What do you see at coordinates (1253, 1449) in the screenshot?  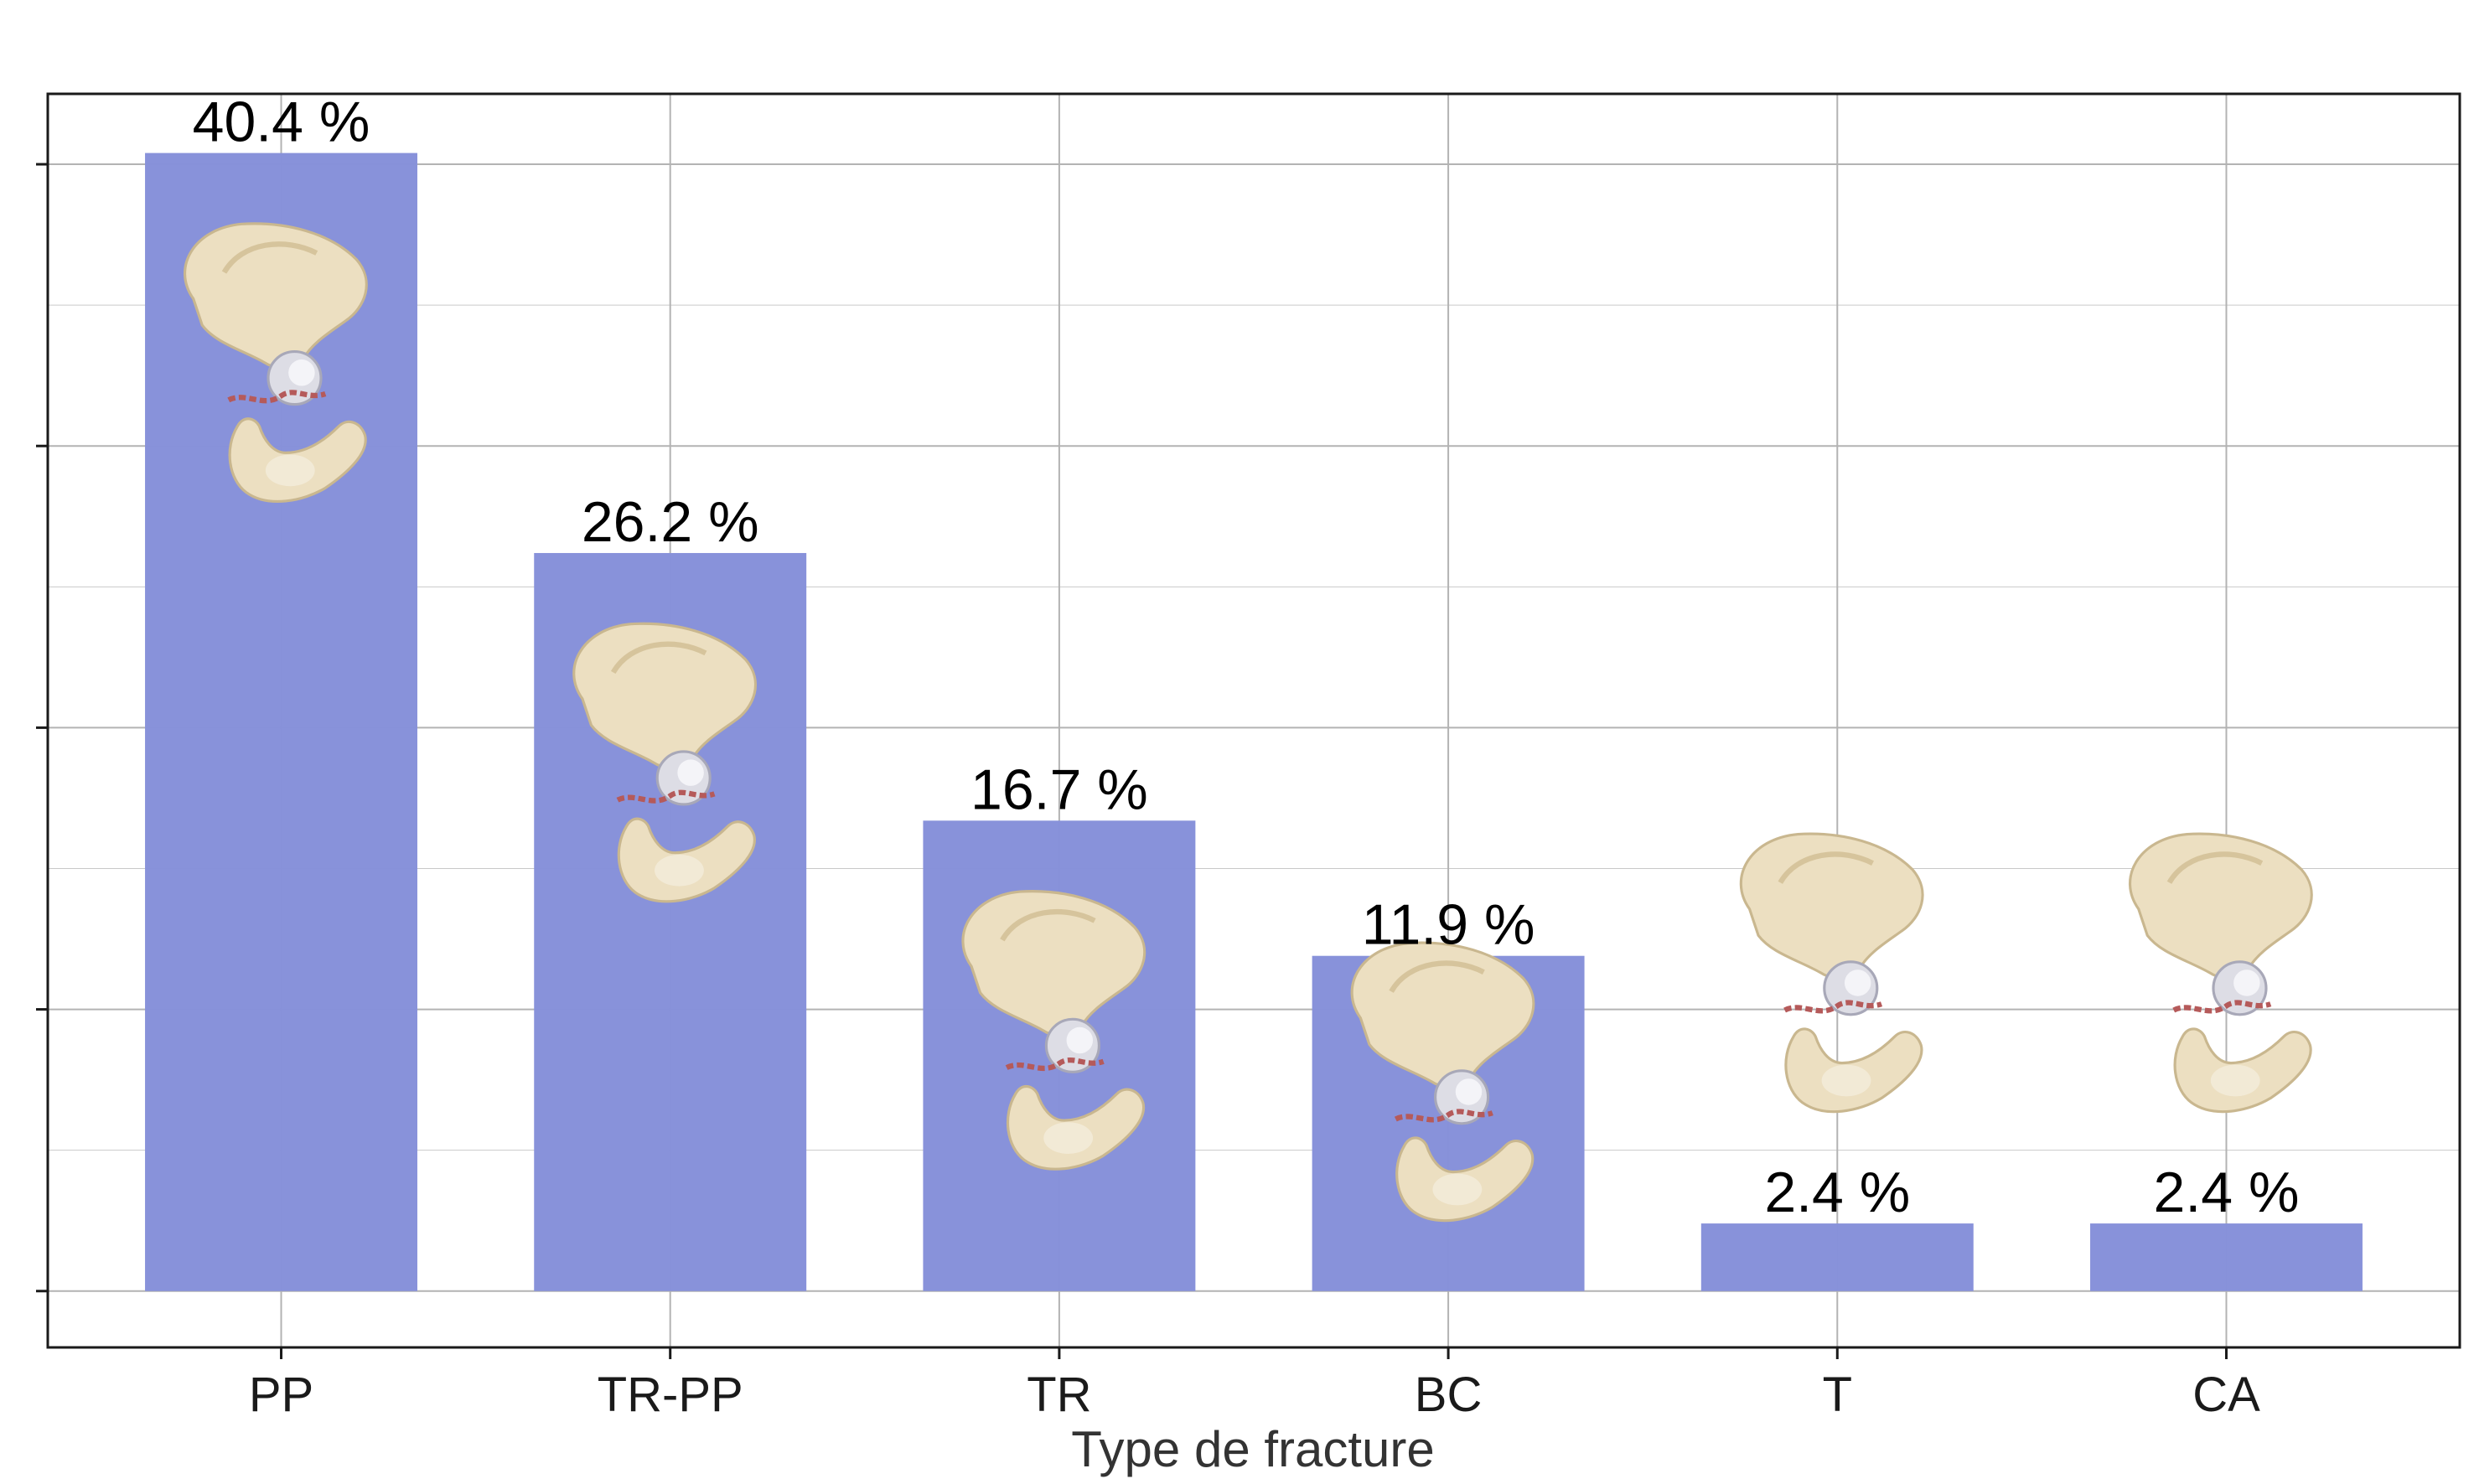 I see `x-axis-title: Type de fracture` at bounding box center [1253, 1449].